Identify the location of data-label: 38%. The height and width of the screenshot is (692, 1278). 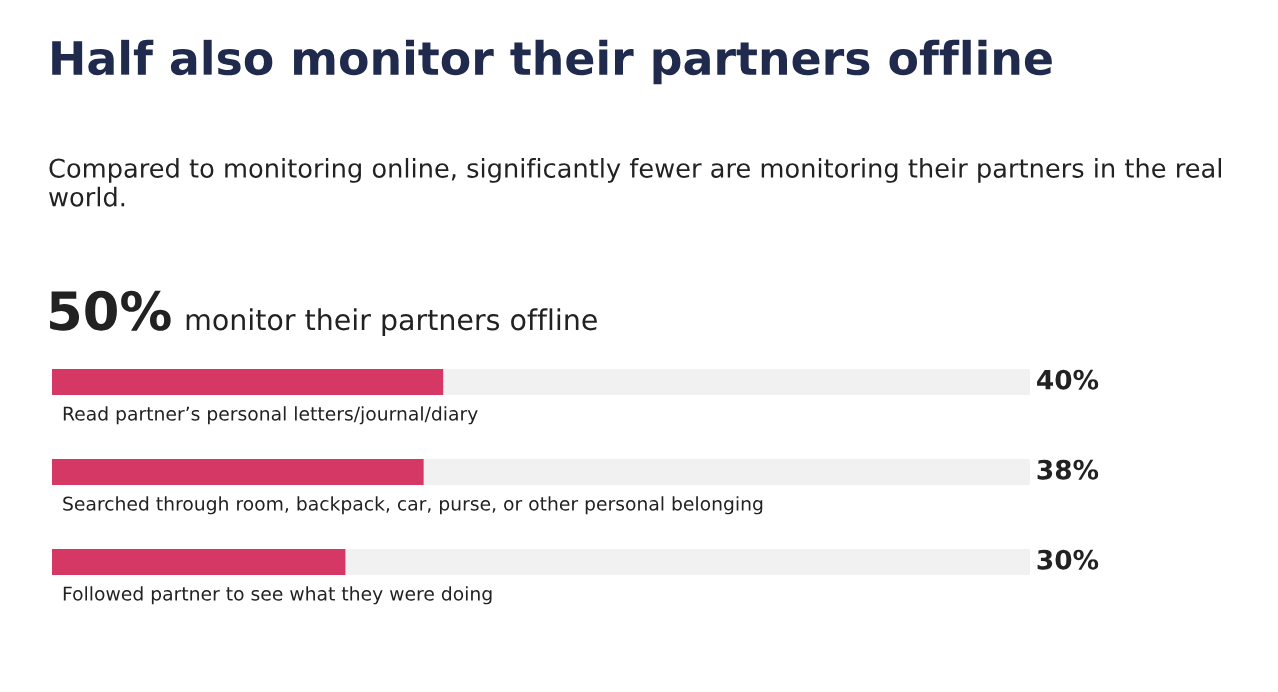
(1068, 469).